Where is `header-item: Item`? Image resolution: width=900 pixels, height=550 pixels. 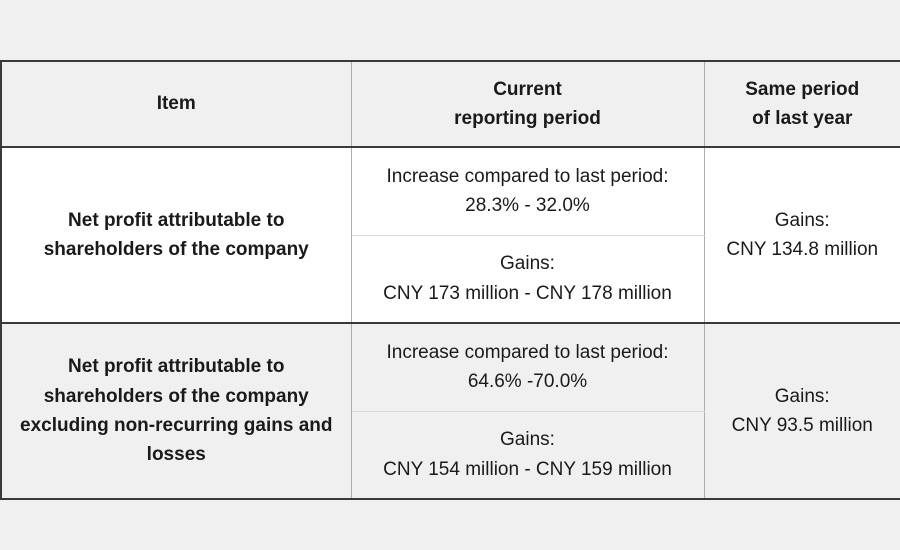
header-item: Item is located at coordinates (176, 104).